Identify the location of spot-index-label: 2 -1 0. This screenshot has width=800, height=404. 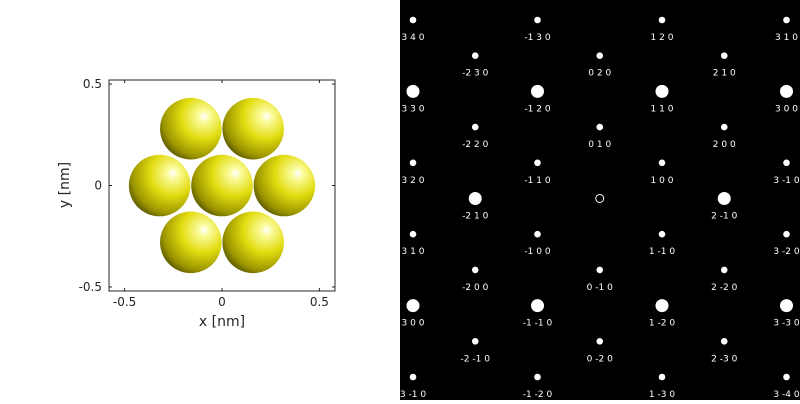
(724, 217).